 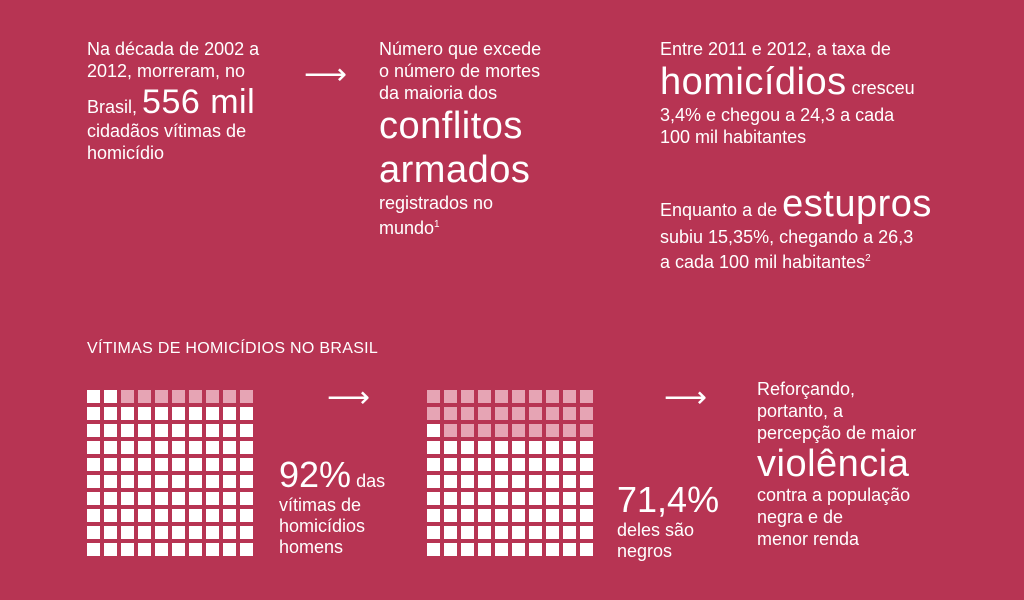 I want to click on footnote-2: 2, so click(x=868, y=258).